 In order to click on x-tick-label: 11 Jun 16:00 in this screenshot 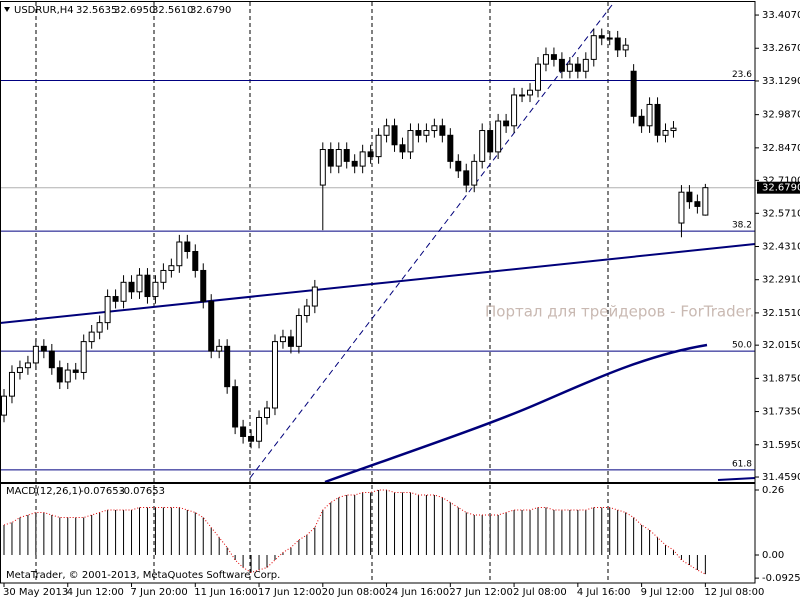, I will do `click(226, 592)`.